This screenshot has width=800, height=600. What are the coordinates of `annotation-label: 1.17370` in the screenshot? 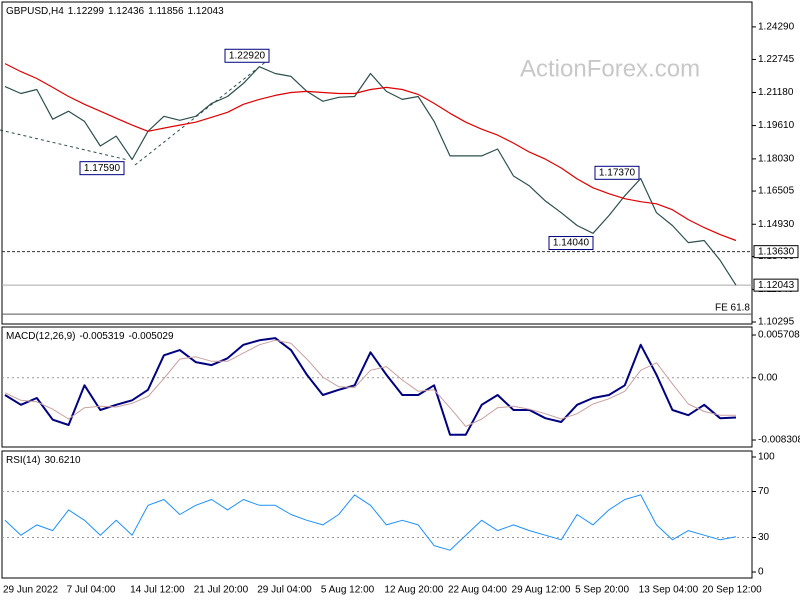 It's located at (617, 172).